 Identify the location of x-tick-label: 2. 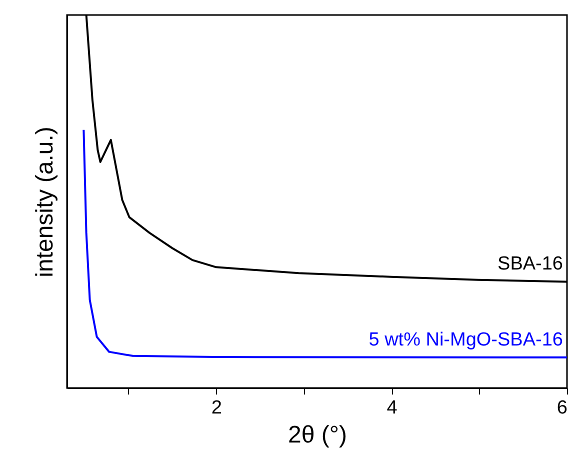
(216, 408).